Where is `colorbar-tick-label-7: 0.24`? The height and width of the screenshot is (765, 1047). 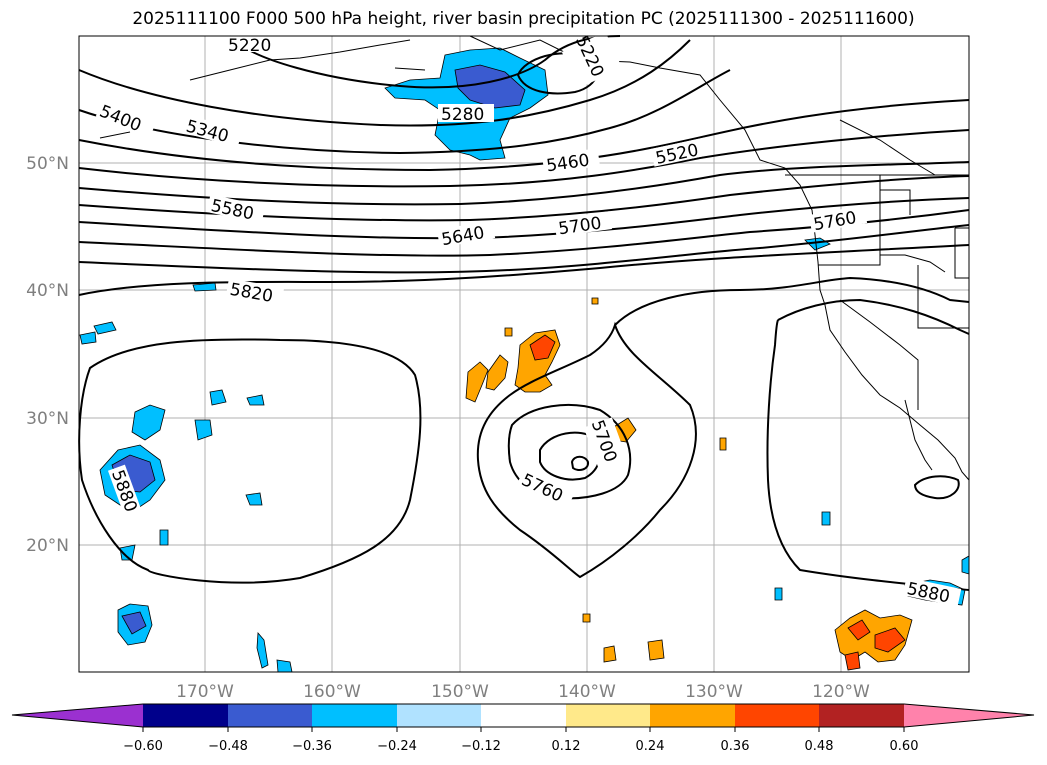
colorbar-tick-label-7: 0.24 is located at coordinates (650, 746).